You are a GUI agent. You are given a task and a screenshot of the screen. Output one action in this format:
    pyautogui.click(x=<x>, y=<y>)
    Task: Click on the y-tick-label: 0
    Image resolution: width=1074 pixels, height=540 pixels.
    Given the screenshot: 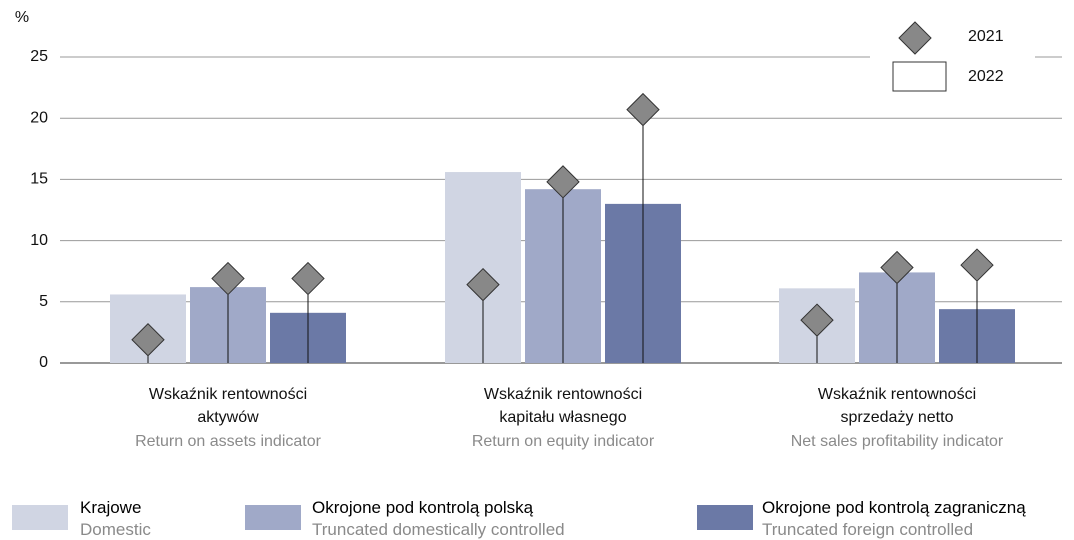 What is the action you would take?
    pyautogui.click(x=43, y=362)
    